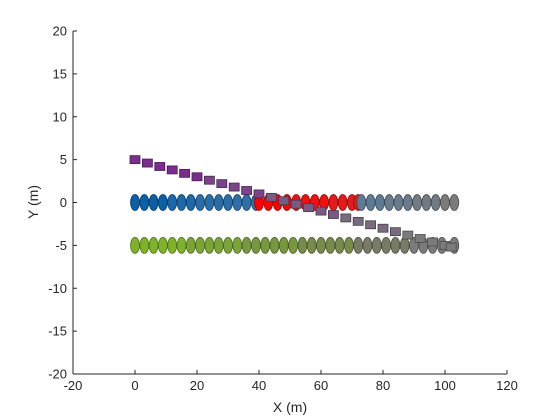  Describe the element at coordinates (259, 385) in the screenshot. I see `x-tick-label: 40` at that location.